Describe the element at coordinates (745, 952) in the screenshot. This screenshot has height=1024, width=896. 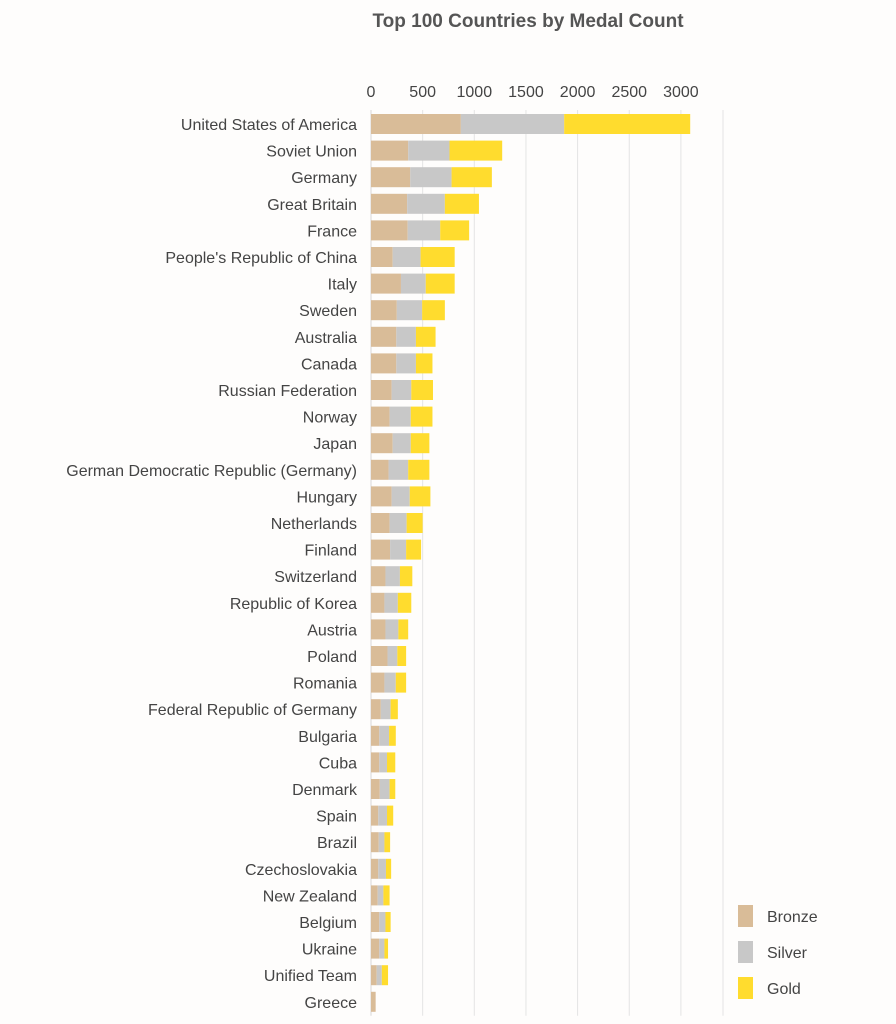
I see `legend-swatch-silver` at that location.